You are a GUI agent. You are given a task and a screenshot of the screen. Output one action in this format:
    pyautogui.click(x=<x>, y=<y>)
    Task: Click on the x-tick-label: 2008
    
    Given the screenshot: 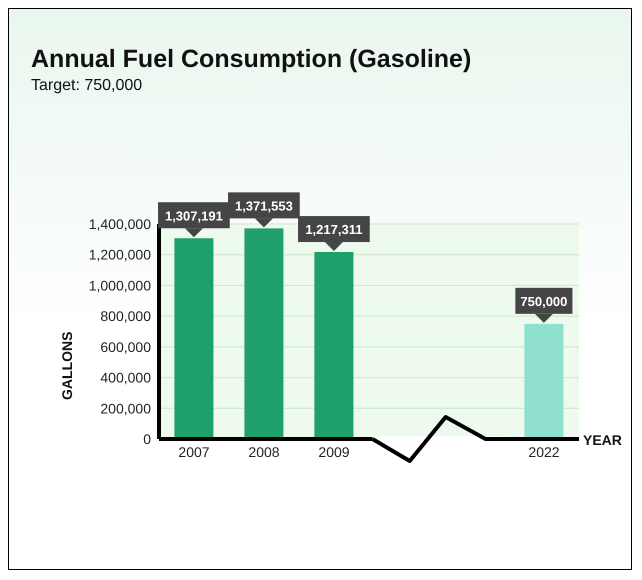 What is the action you would take?
    pyautogui.click(x=264, y=452)
    